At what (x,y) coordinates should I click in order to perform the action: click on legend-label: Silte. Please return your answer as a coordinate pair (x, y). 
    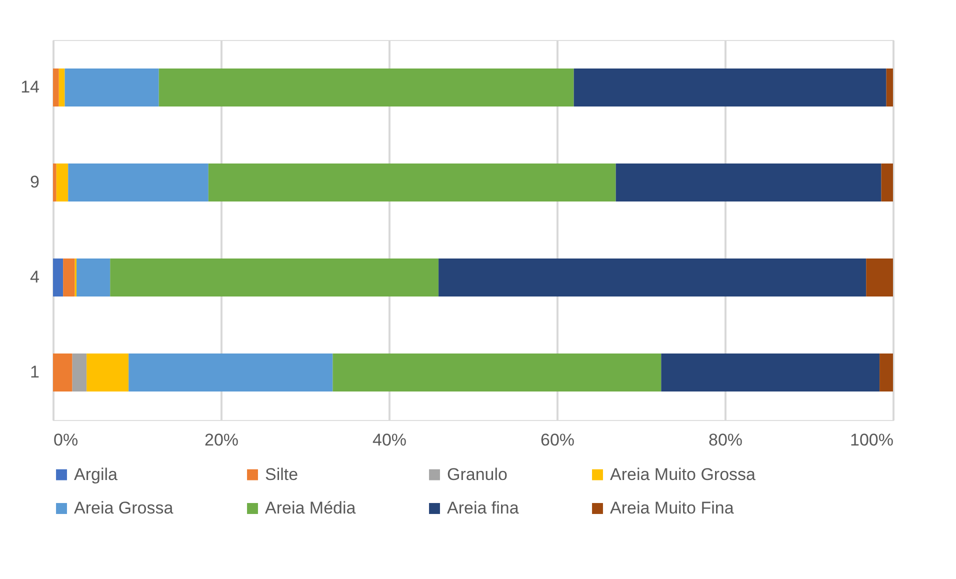
    Looking at the image, I should click on (281, 474).